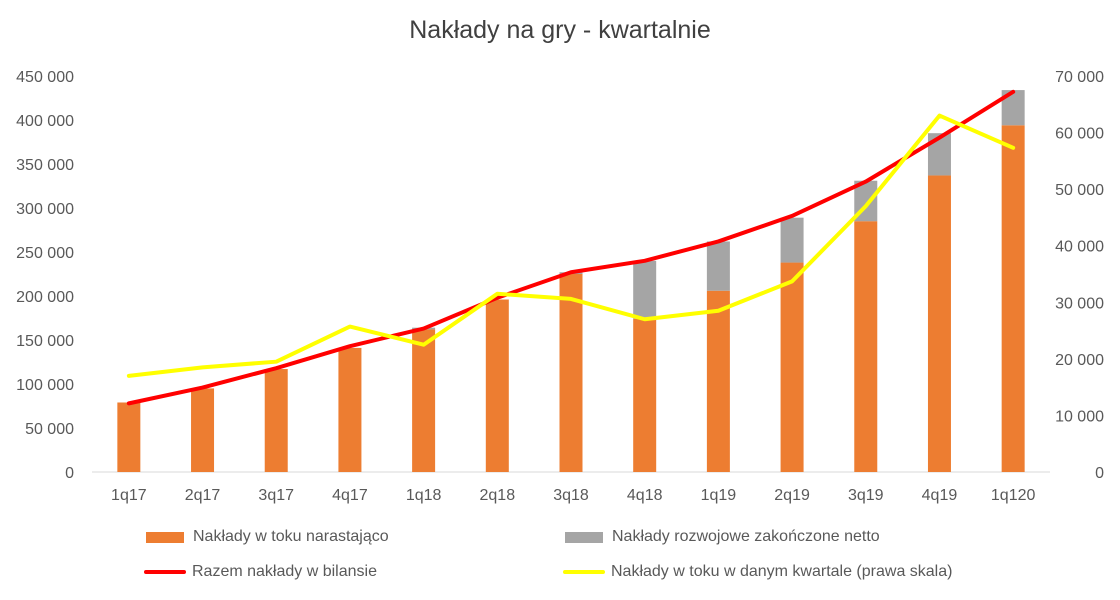  I want to click on right-axis-tick-label: 50 000, so click(1079, 190).